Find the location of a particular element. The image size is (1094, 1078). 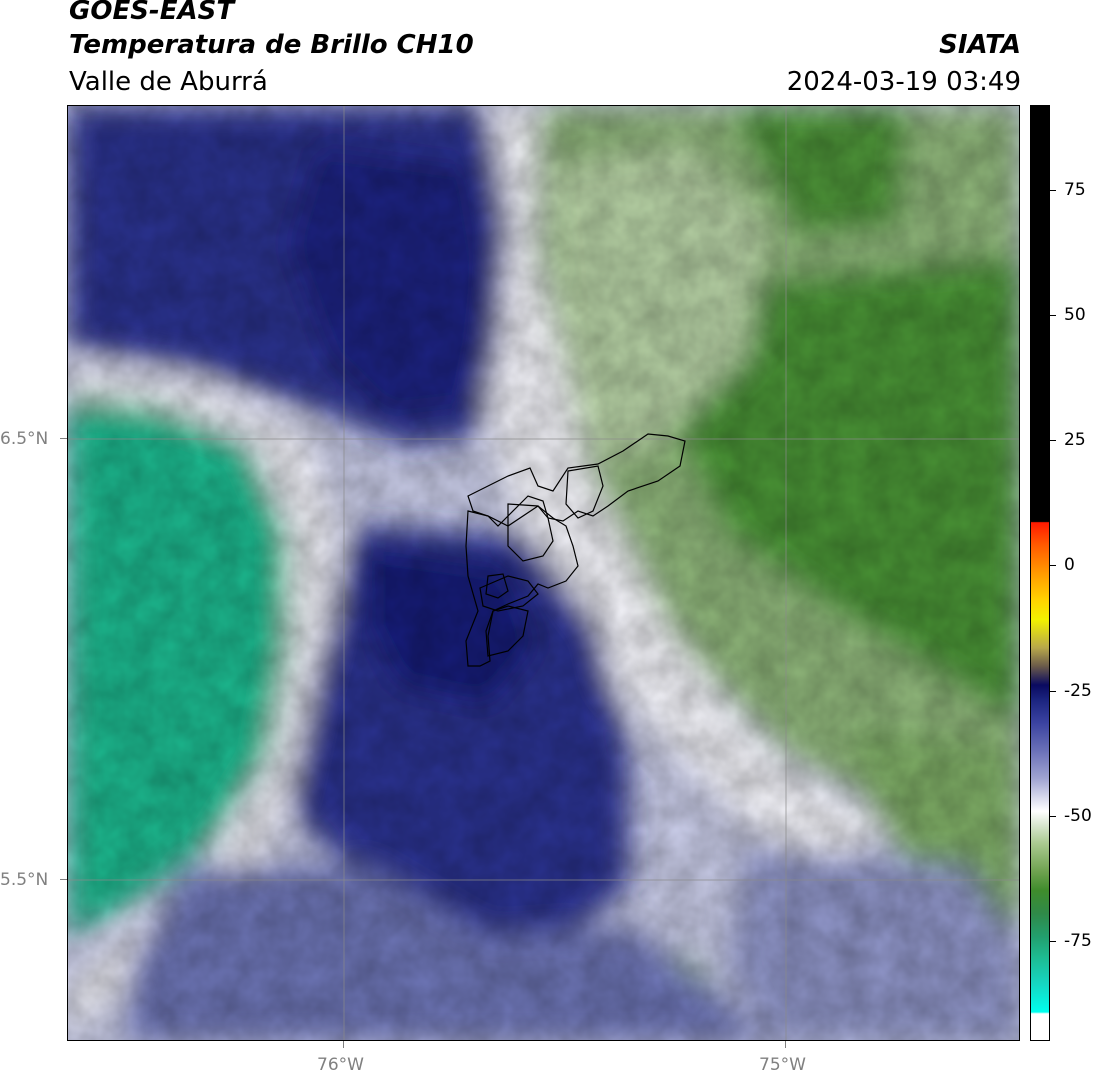

colorbar-label: 25 is located at coordinates (1075, 440).